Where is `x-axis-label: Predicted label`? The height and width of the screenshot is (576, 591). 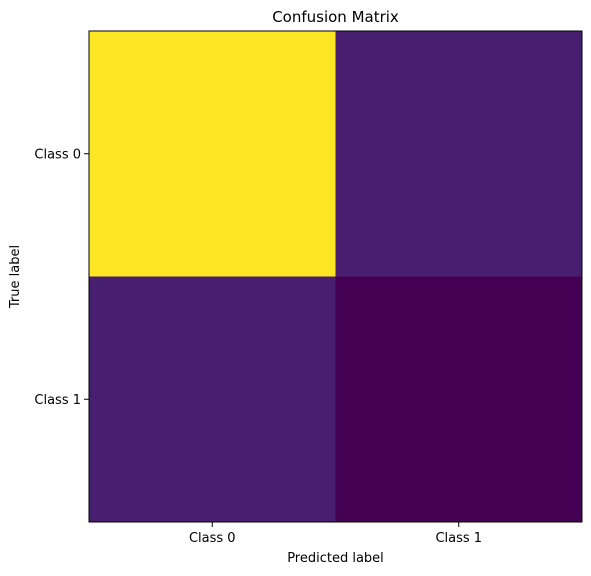
x-axis-label: Predicted label is located at coordinates (335, 558).